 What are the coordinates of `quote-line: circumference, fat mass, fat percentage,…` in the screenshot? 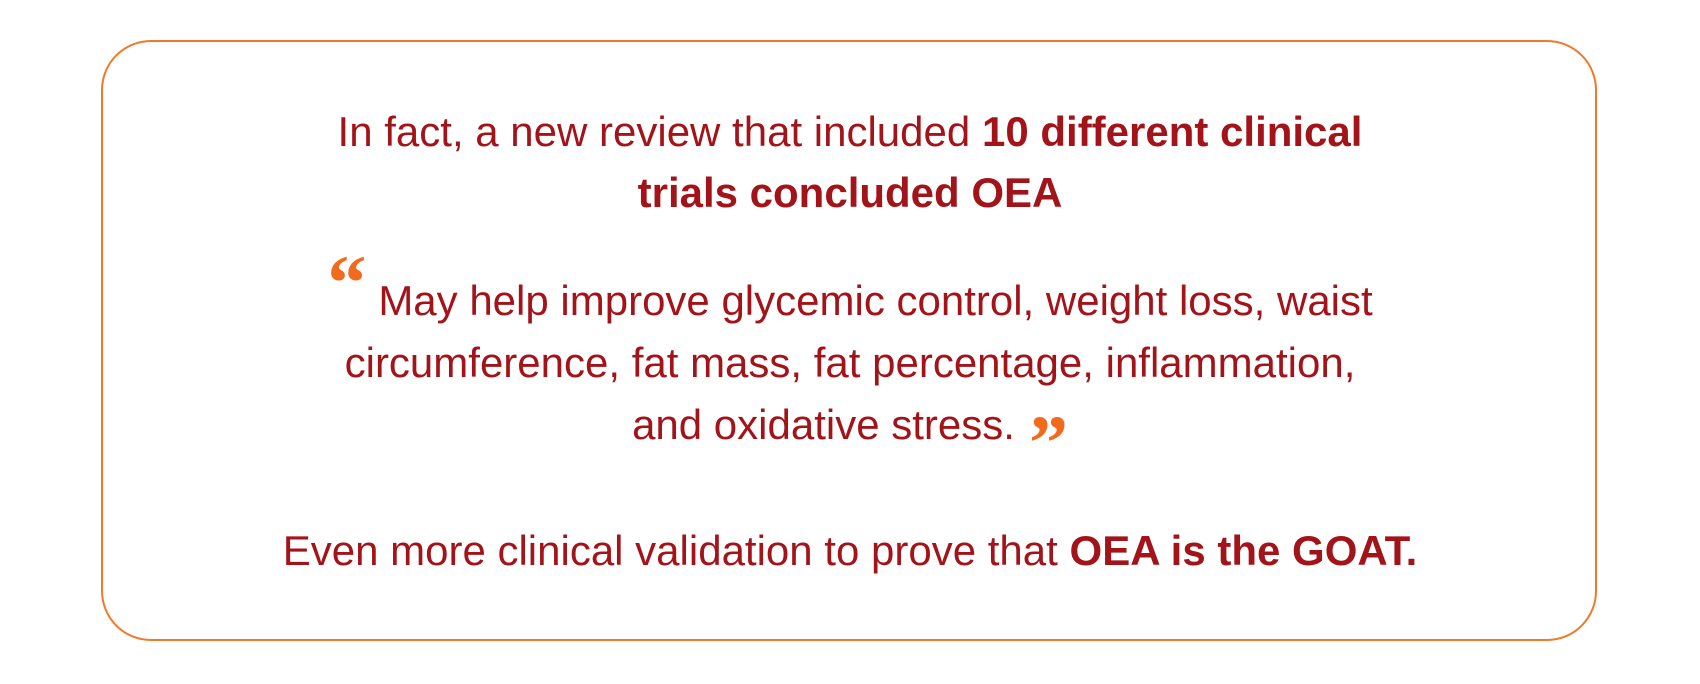 It's located at (850, 363).